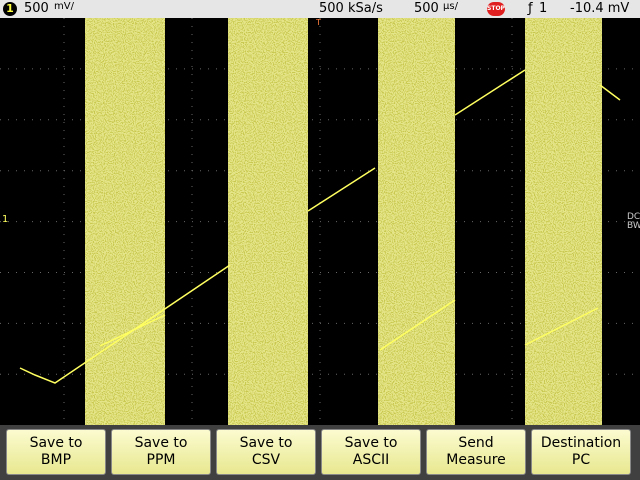 The width and height of the screenshot is (640, 480). I want to click on softkey-label: BMP, so click(56, 460).